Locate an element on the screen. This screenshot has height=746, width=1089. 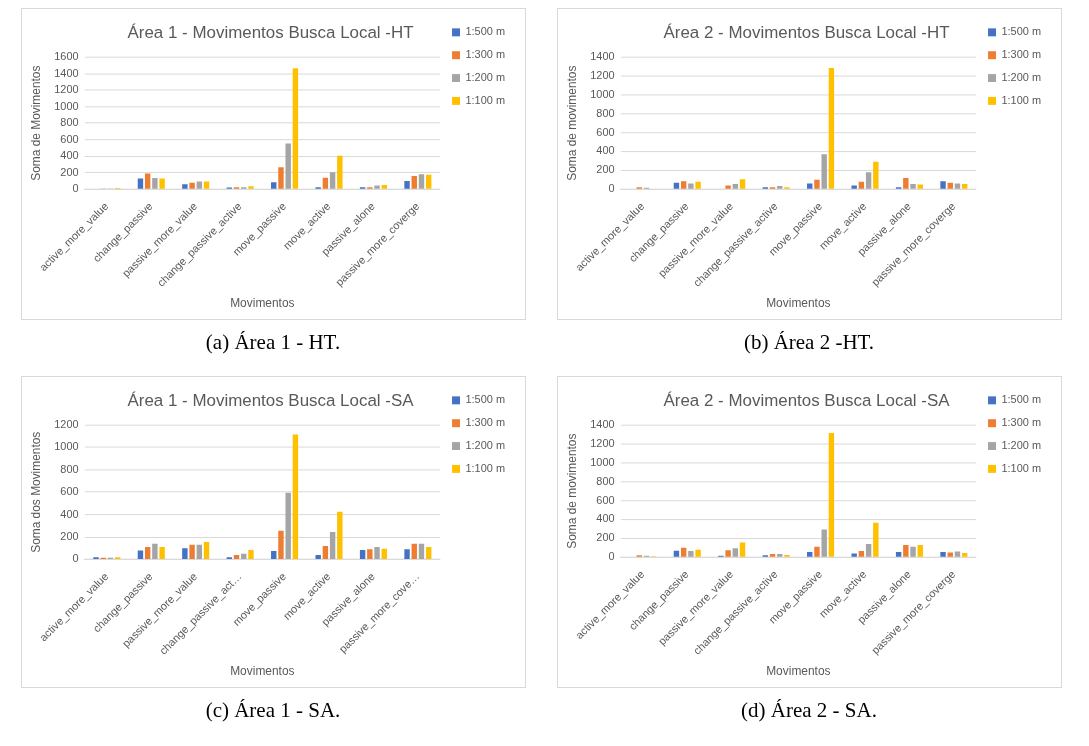
y-tick-label: 0 is located at coordinates (75, 188).